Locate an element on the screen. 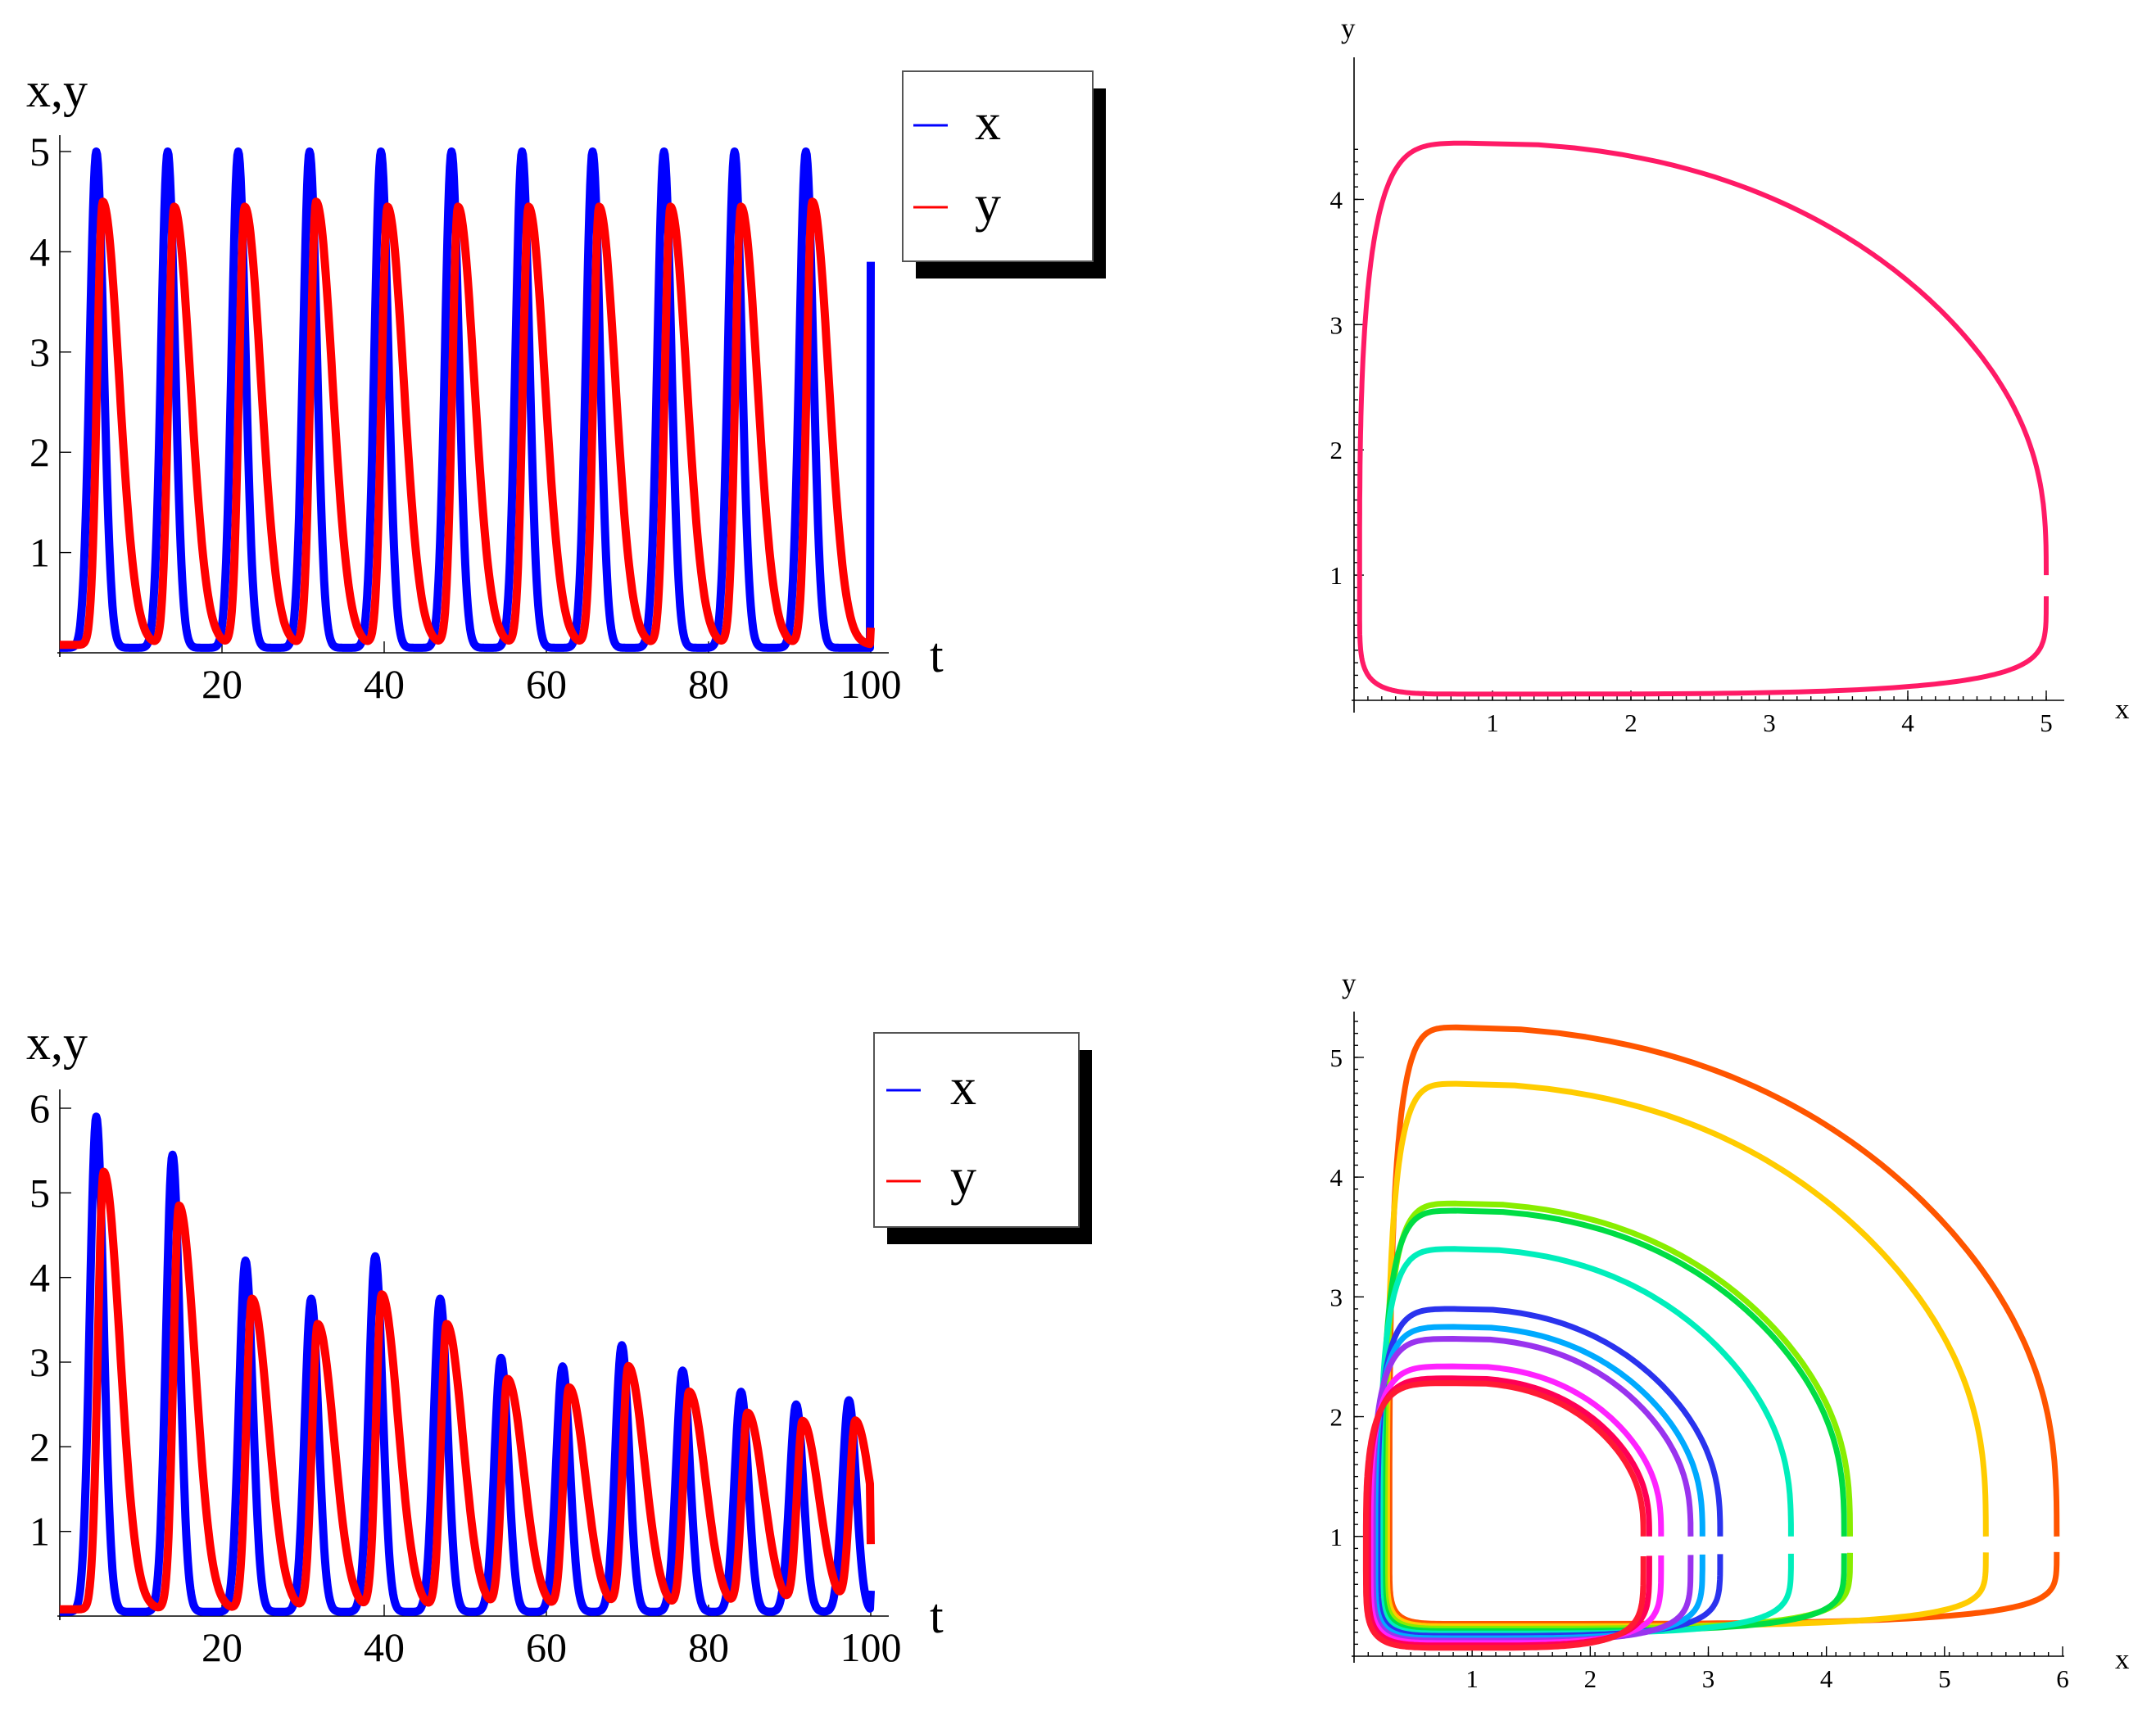 The width and height of the screenshot is (2156, 1716). tick-group: 1 2 3 4 5 1 2 3 4 is located at coordinates (1691, 443).